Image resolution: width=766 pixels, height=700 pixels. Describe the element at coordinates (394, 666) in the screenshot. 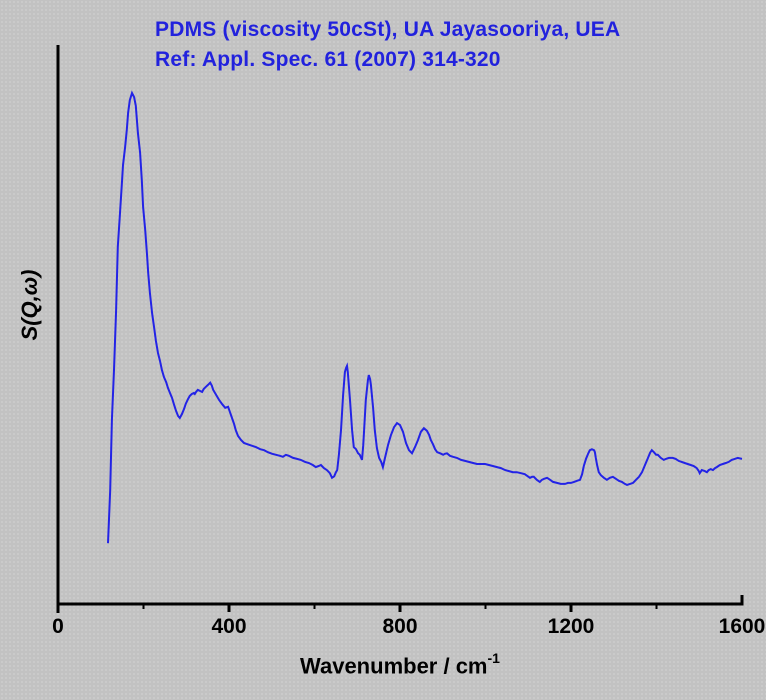

I see `x-axis-label-text: Wavenumber / cm` at that location.